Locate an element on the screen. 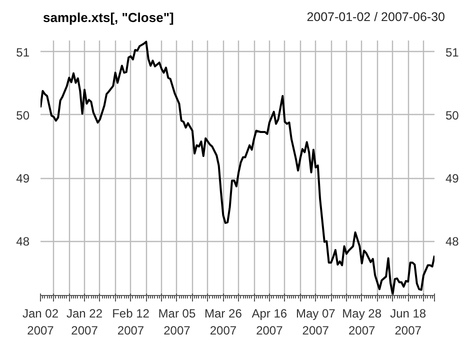 The image size is (474, 338). x-tick-label: Mar 26 2007 is located at coordinates (223, 322).